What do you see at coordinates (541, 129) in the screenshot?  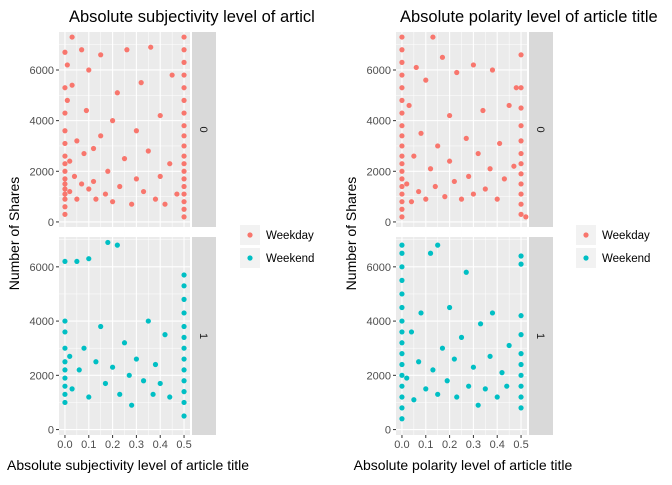 I see `facet-strip` at bounding box center [541, 129].